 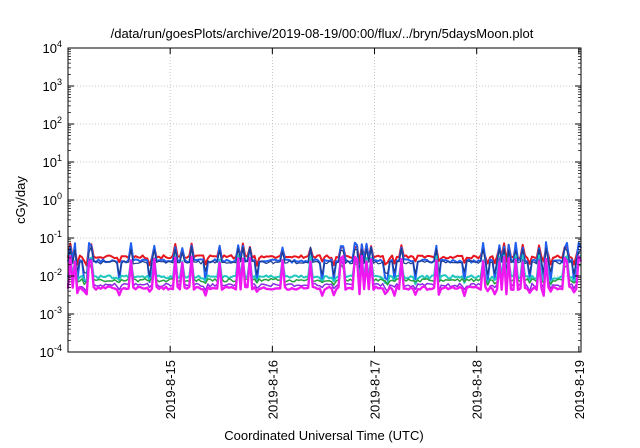 I want to click on x-tick-label: 2019-8-15, so click(x=170, y=389).